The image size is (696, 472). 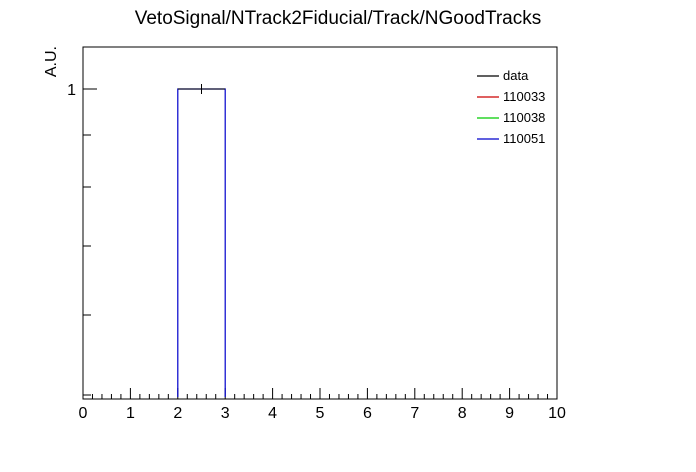 What do you see at coordinates (509, 413) in the screenshot?
I see `x-tick-label: 9` at bounding box center [509, 413].